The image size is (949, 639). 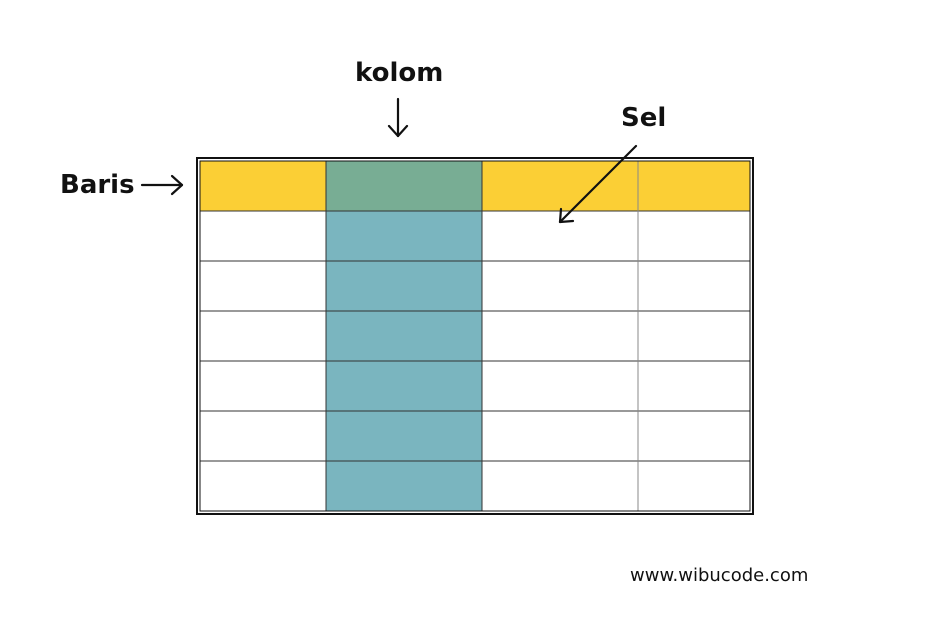 I want to click on table-cell-r1-c3, so click(x=694, y=236).